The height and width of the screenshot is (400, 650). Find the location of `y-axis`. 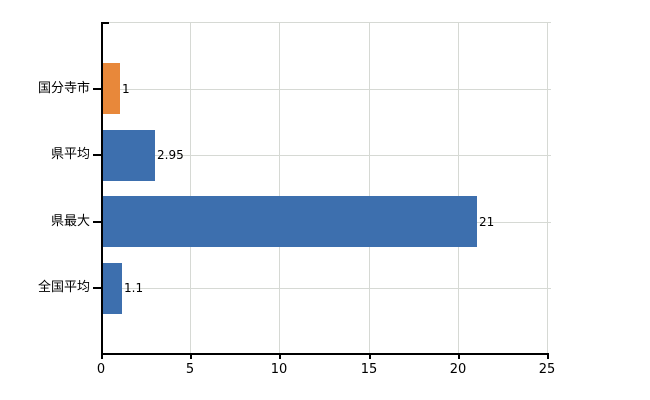

y-axis is located at coordinates (102, 190).